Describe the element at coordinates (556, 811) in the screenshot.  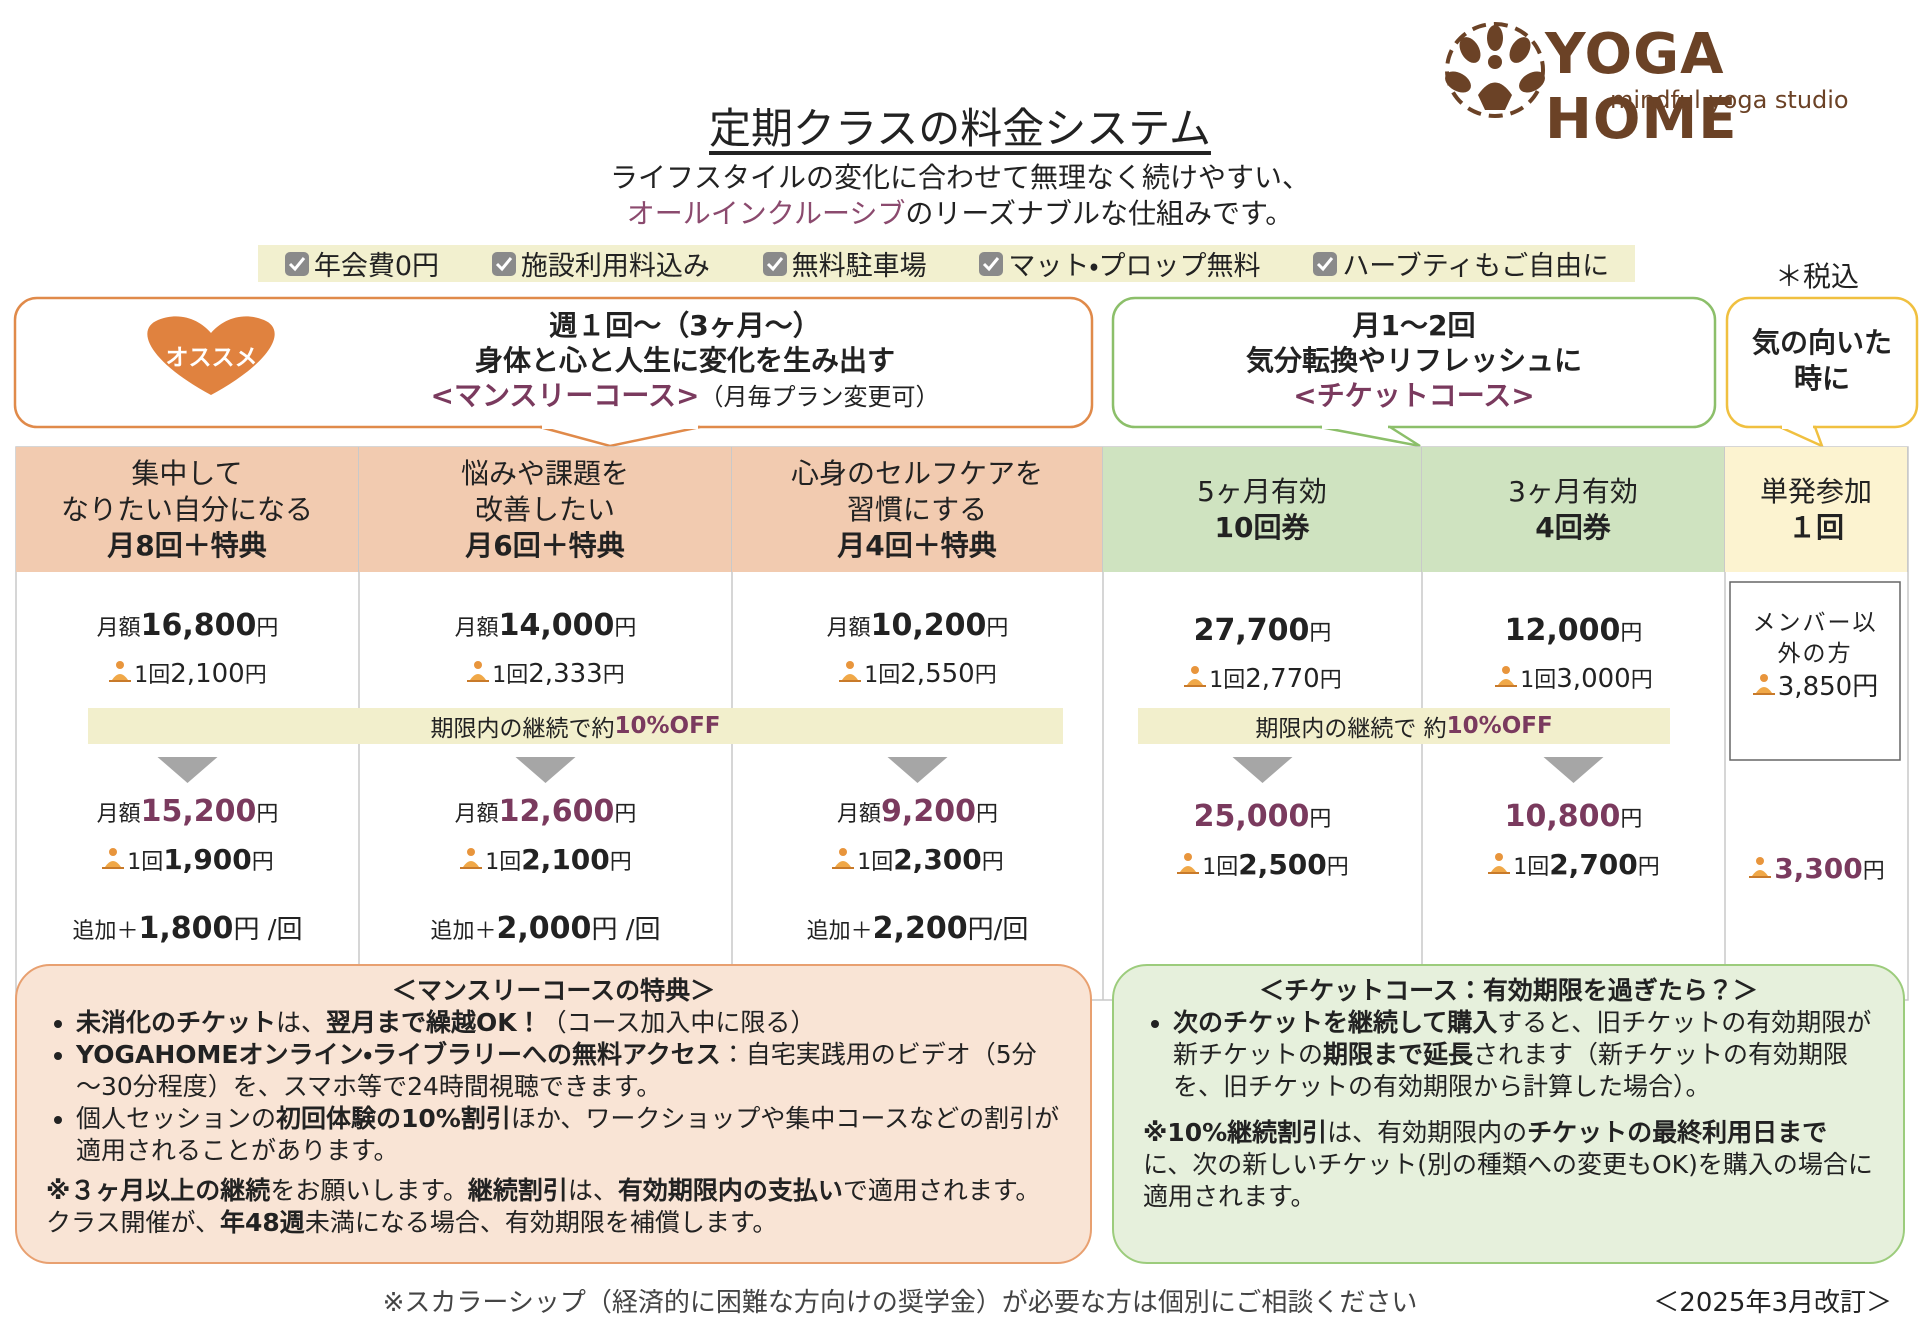
I see `price-amount: 12,600` at that location.